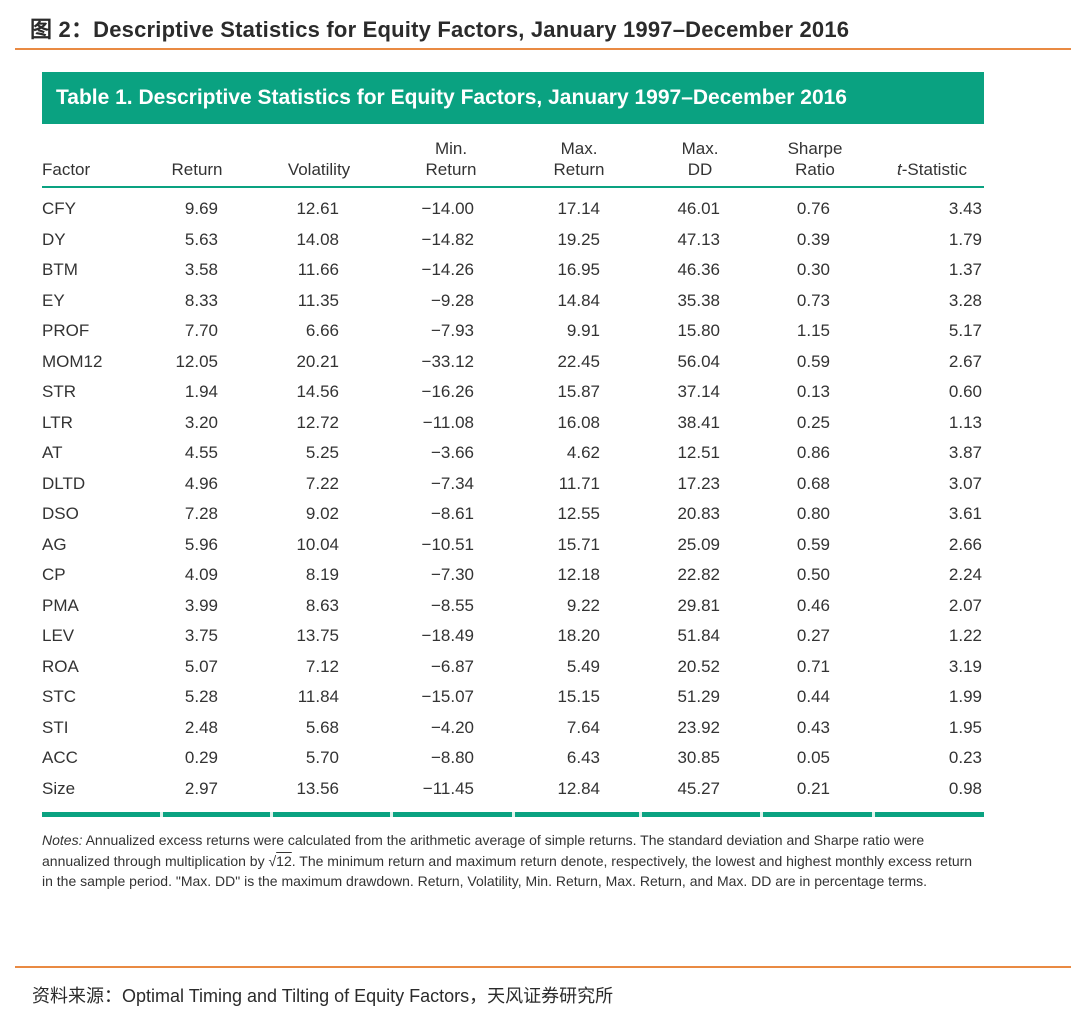  What do you see at coordinates (965, 727) in the screenshot?
I see `cell-t-statistic: 1.95` at bounding box center [965, 727].